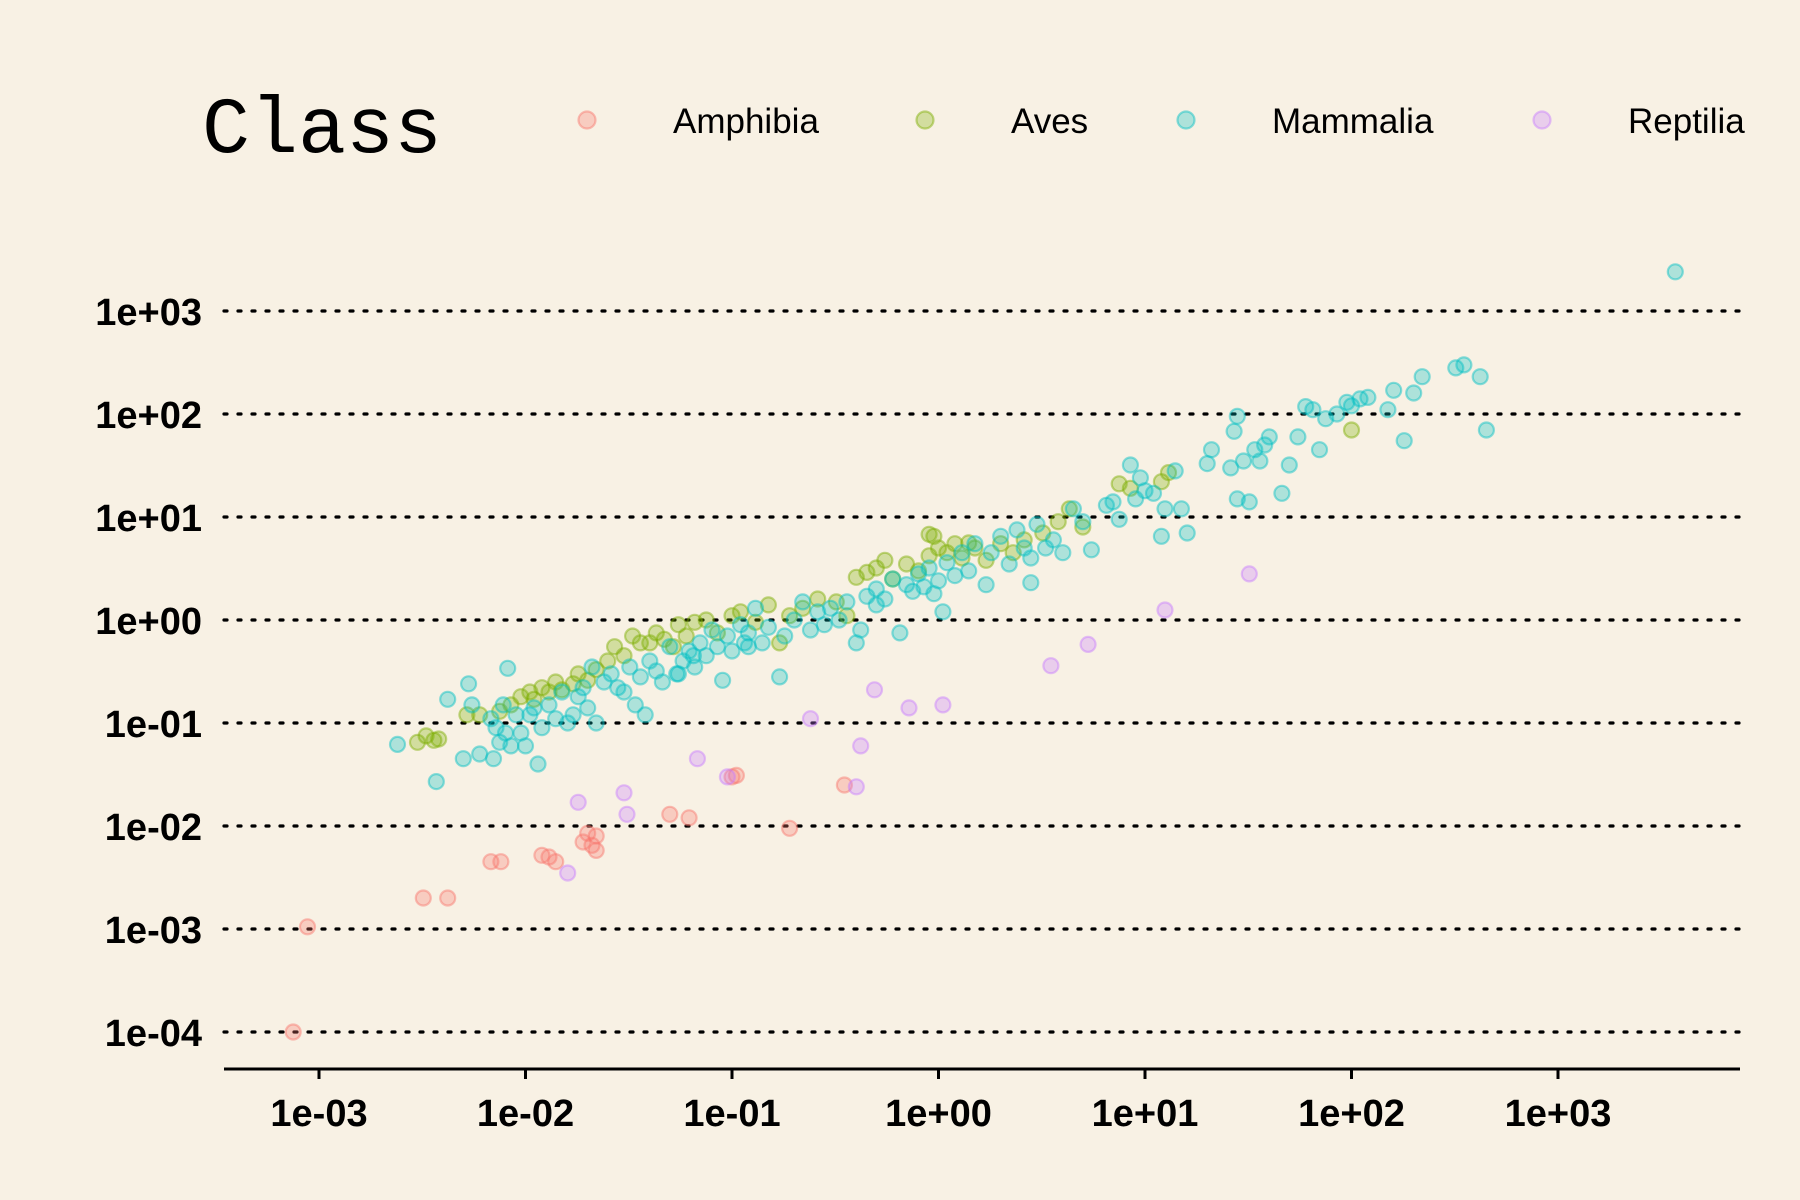 This screenshot has height=1200, width=1800. Describe the element at coordinates (1145, 1114) in the screenshot. I see `x-tick-label: 1e+01` at that location.